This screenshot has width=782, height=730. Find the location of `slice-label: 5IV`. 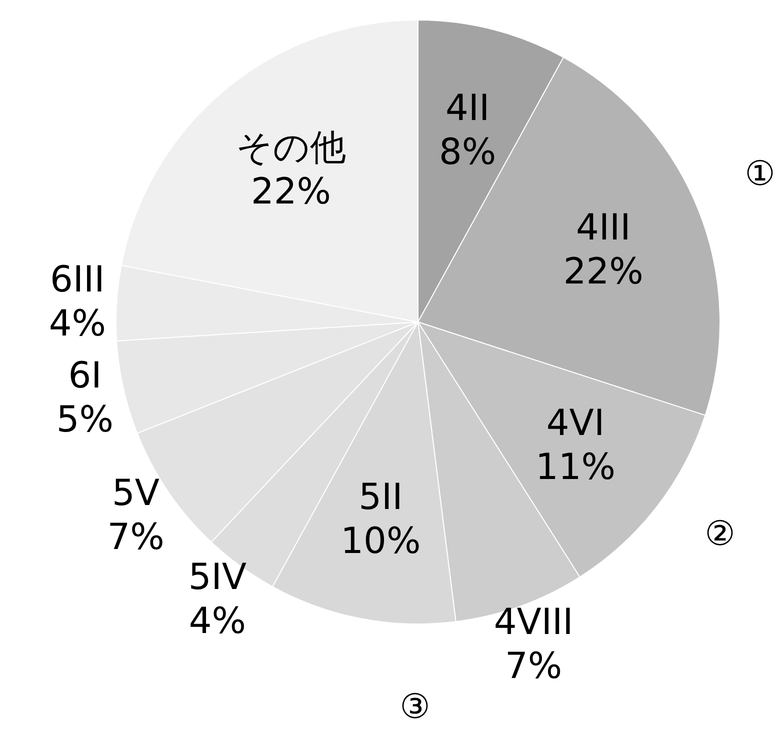

slice-label: 5IV is located at coordinates (217, 577).